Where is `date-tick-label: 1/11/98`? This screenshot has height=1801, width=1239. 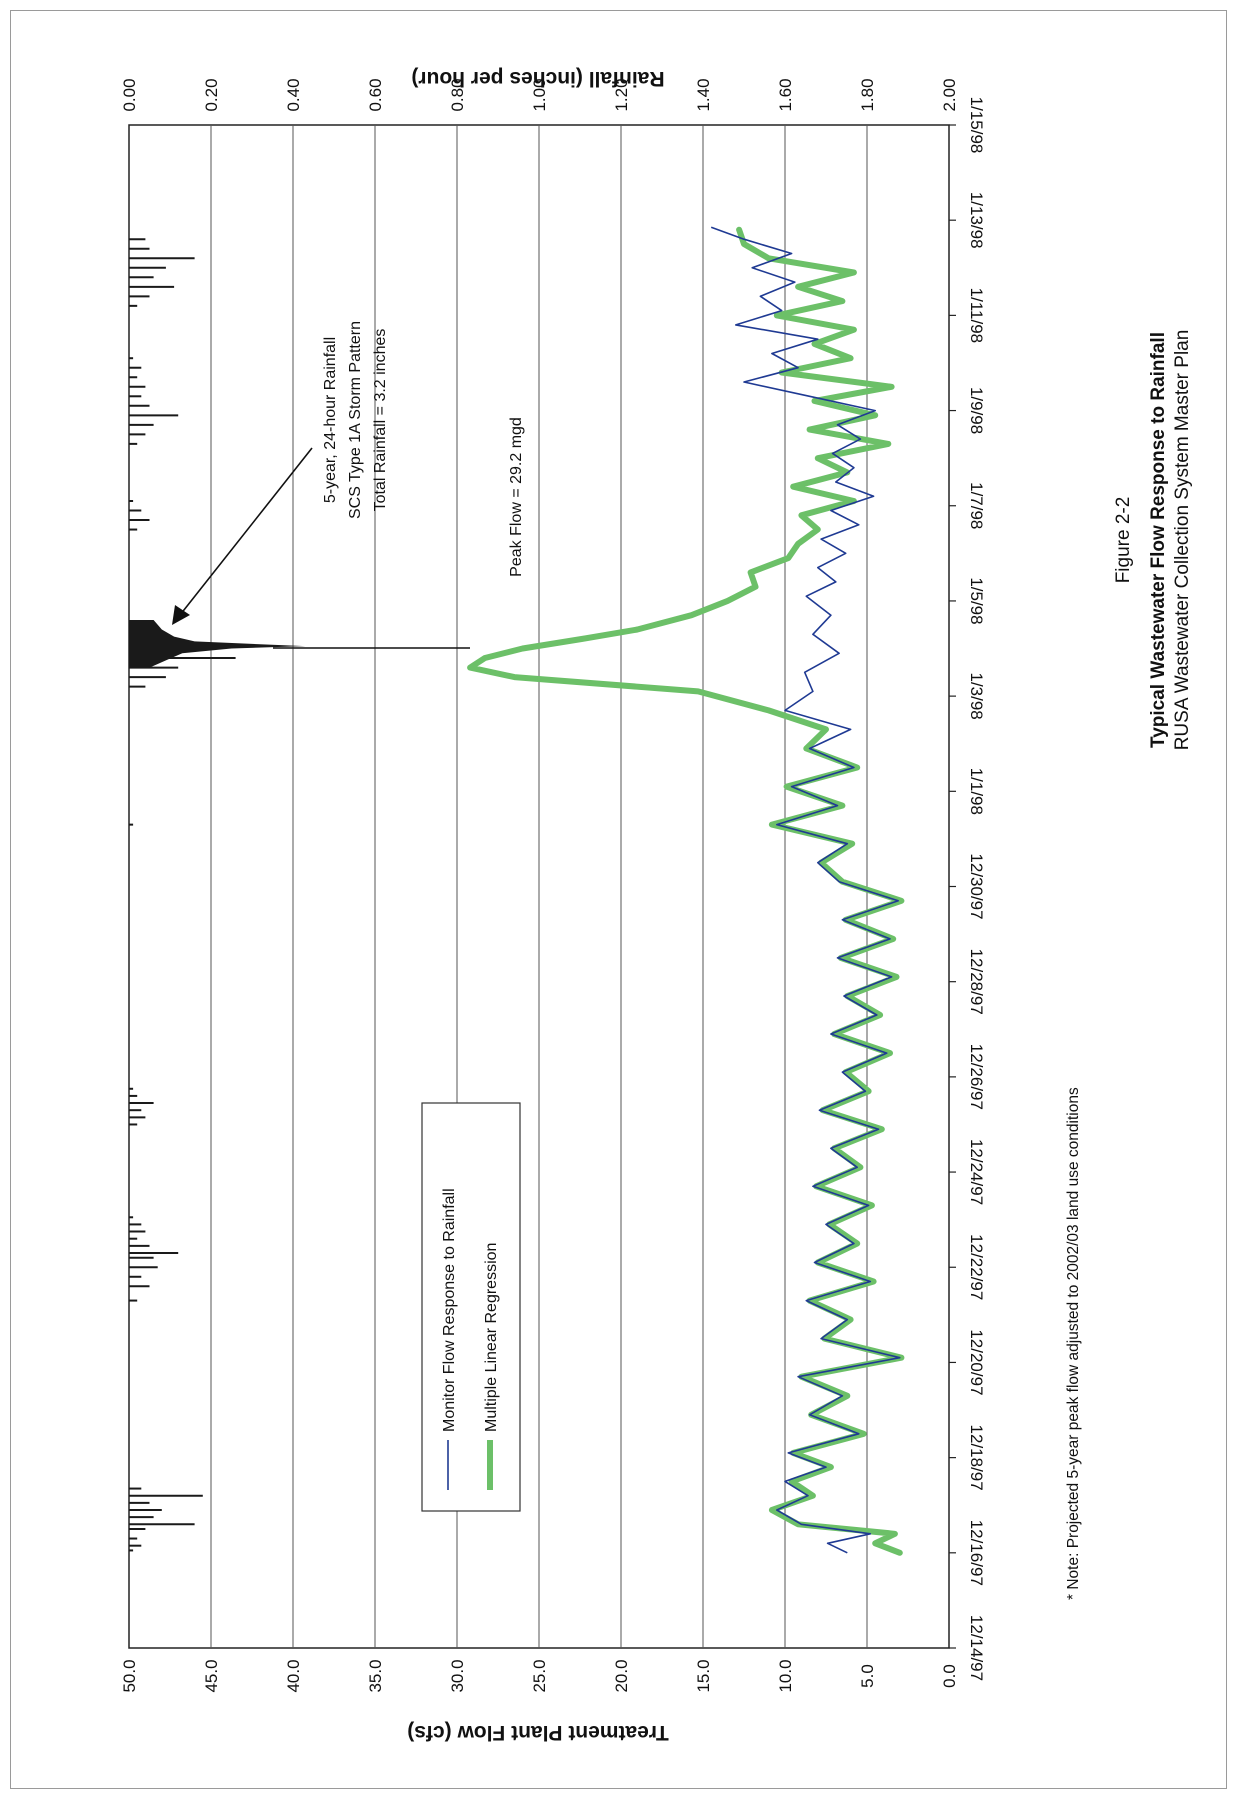
date-tick-label: 1/11/98 is located at coordinates (976, 315).